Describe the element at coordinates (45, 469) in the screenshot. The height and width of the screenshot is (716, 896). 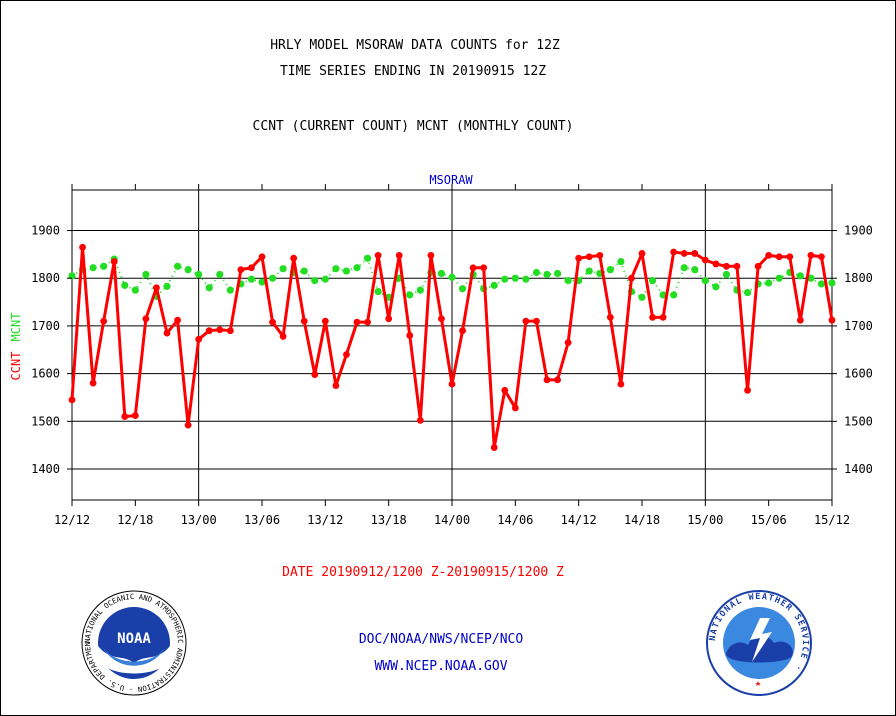
I see `y-tick-label: 1400` at that location.